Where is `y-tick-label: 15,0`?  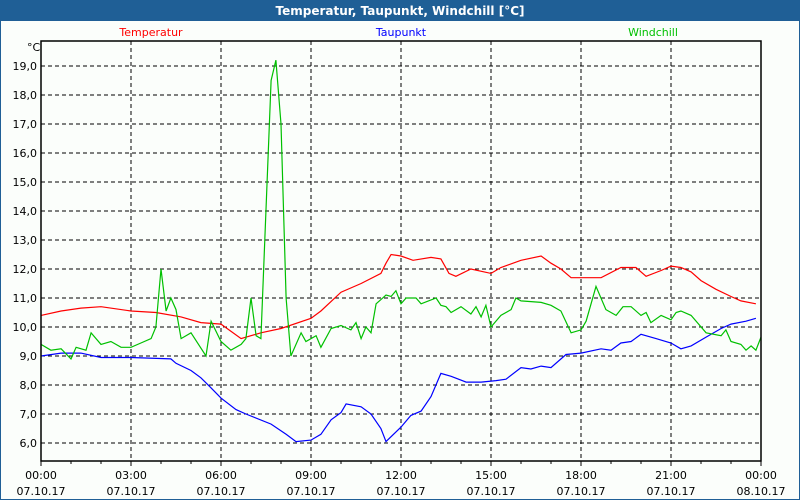 y-tick-label: 15,0 is located at coordinates (25, 182).